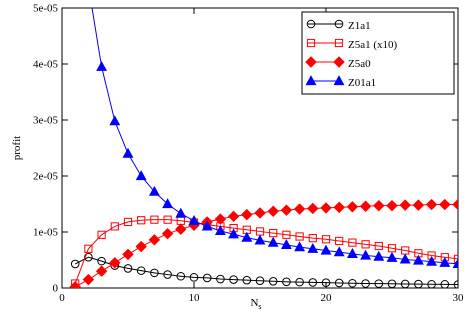 Image resolution: width=464 pixels, height=327 pixels. Describe the element at coordinates (378, 53) in the screenshot. I see `legend-box` at that location.